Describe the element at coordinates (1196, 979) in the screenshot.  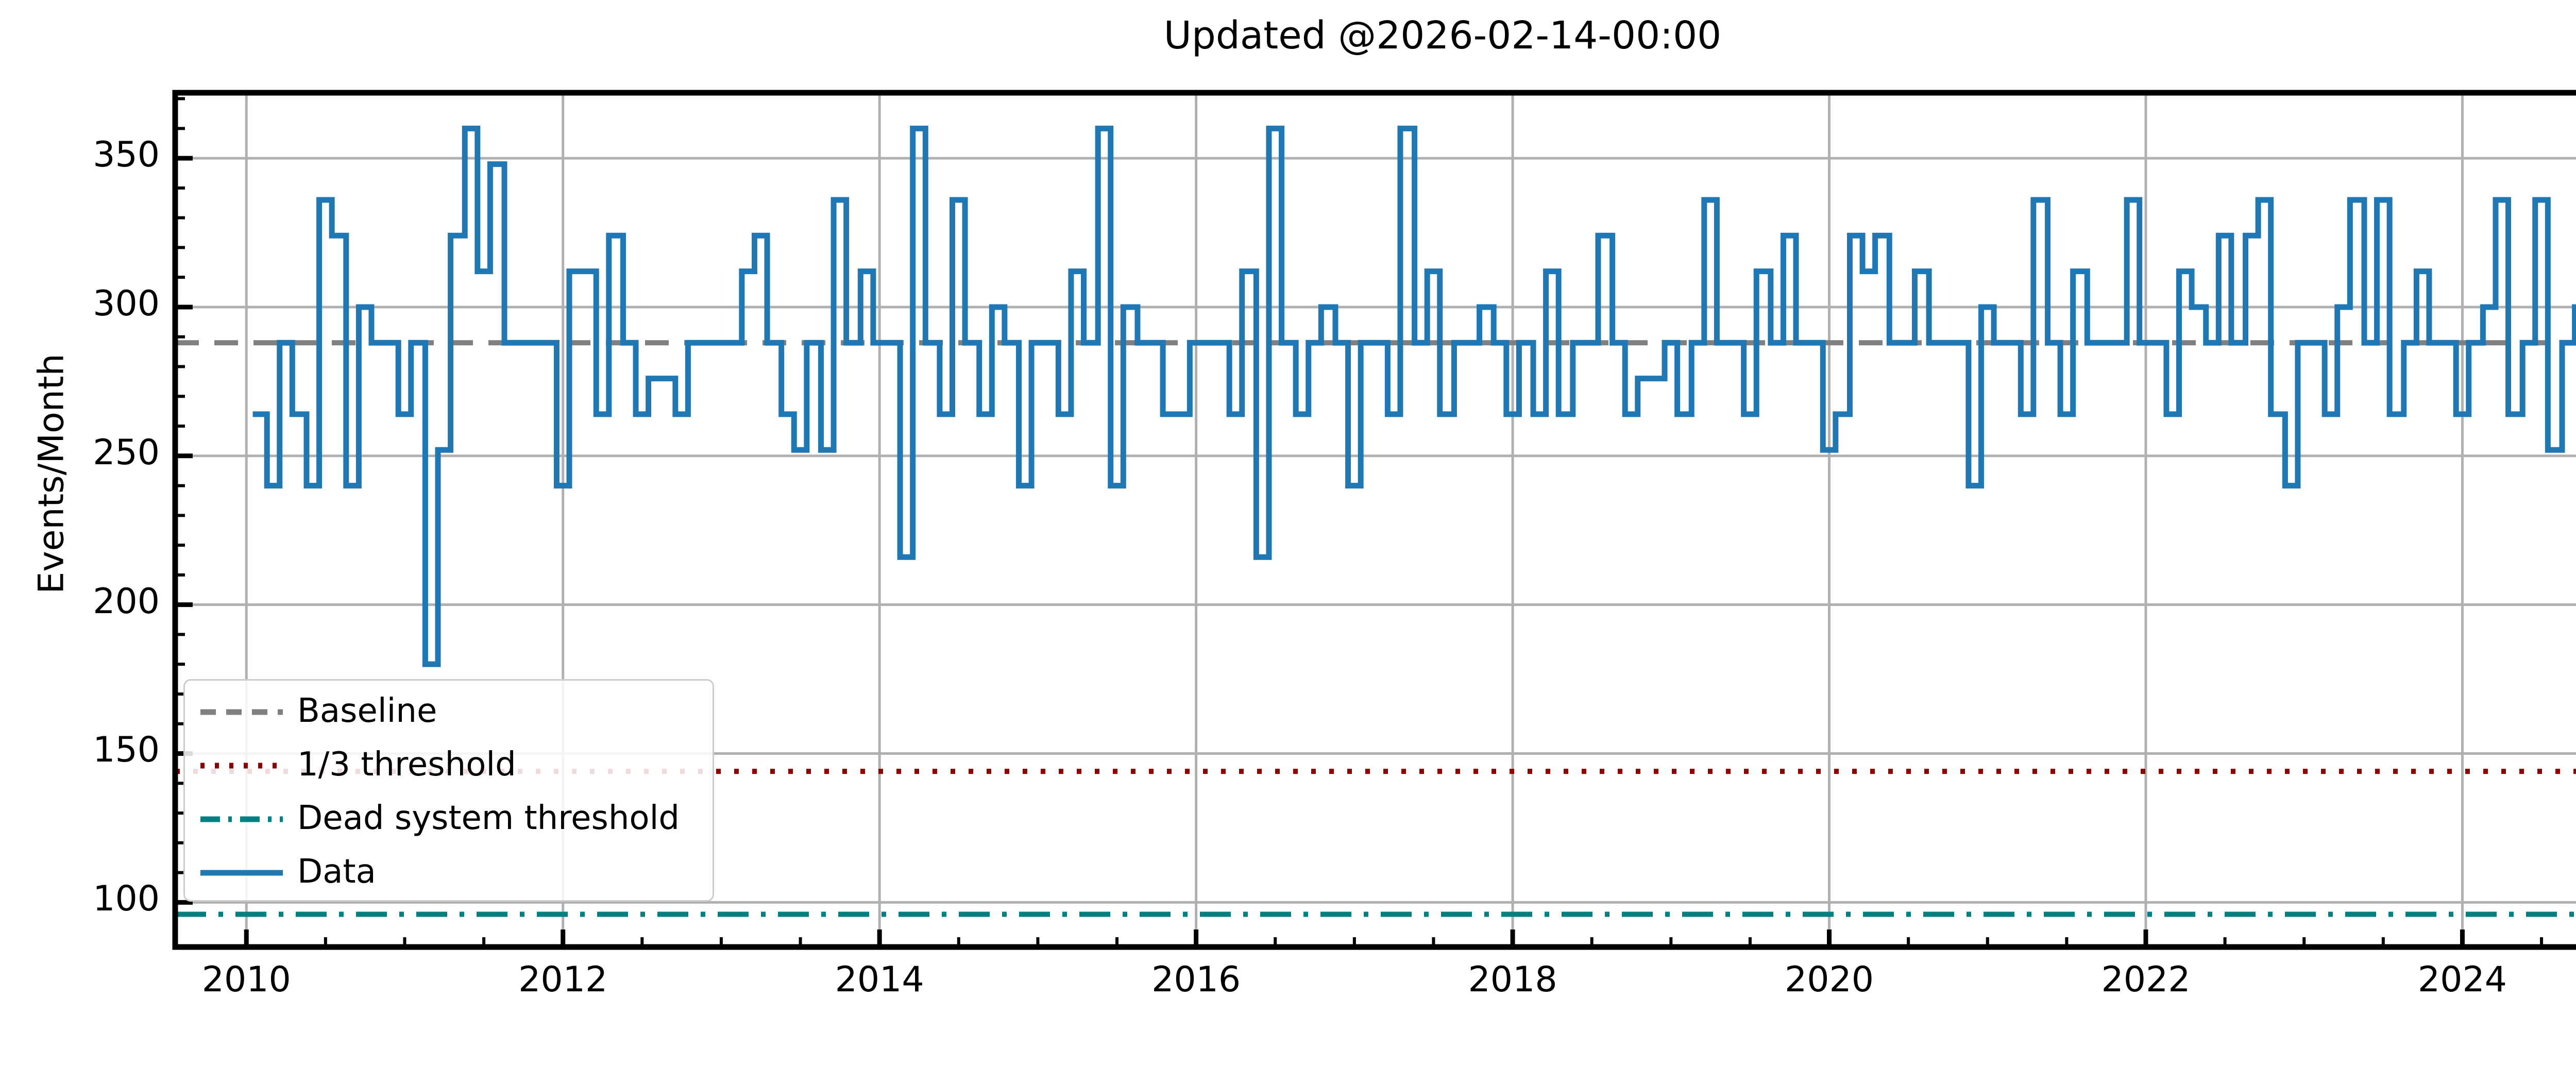
I see `x-tick-label: 2016` at that location.